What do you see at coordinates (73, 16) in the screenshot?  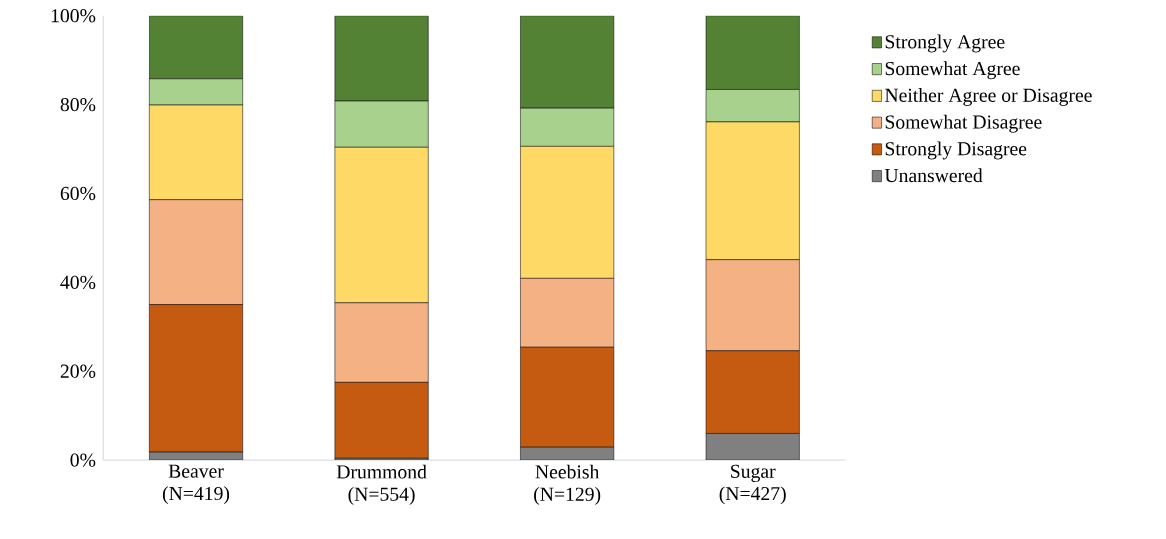 I see `y-tick-label: 100%` at bounding box center [73, 16].